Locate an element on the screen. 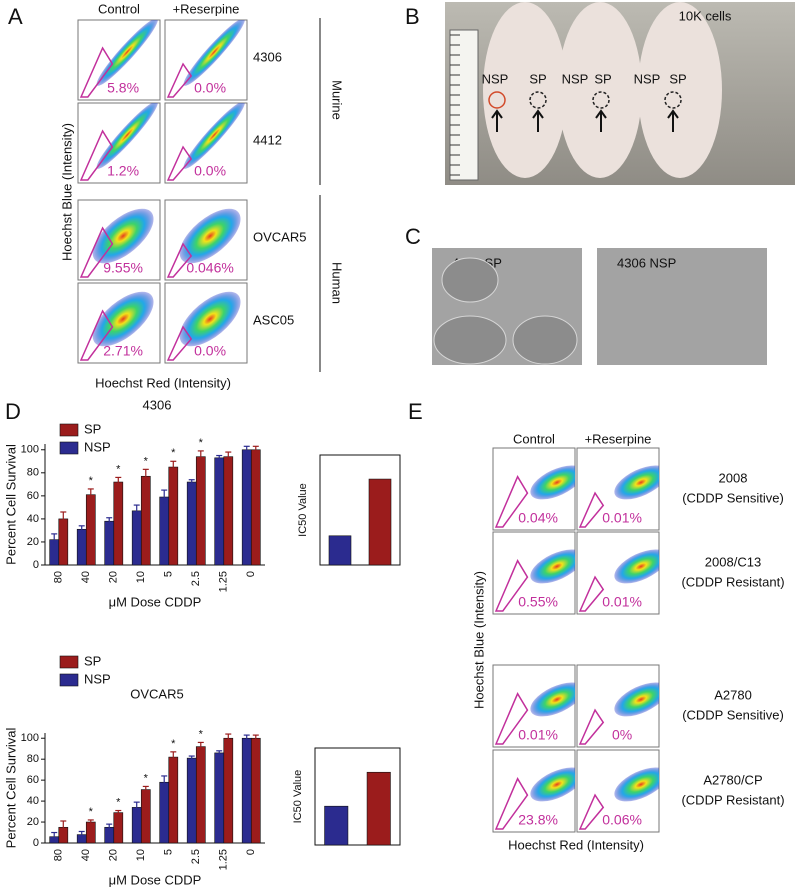  flow-plot: 0.55% is located at coordinates (534, 573).